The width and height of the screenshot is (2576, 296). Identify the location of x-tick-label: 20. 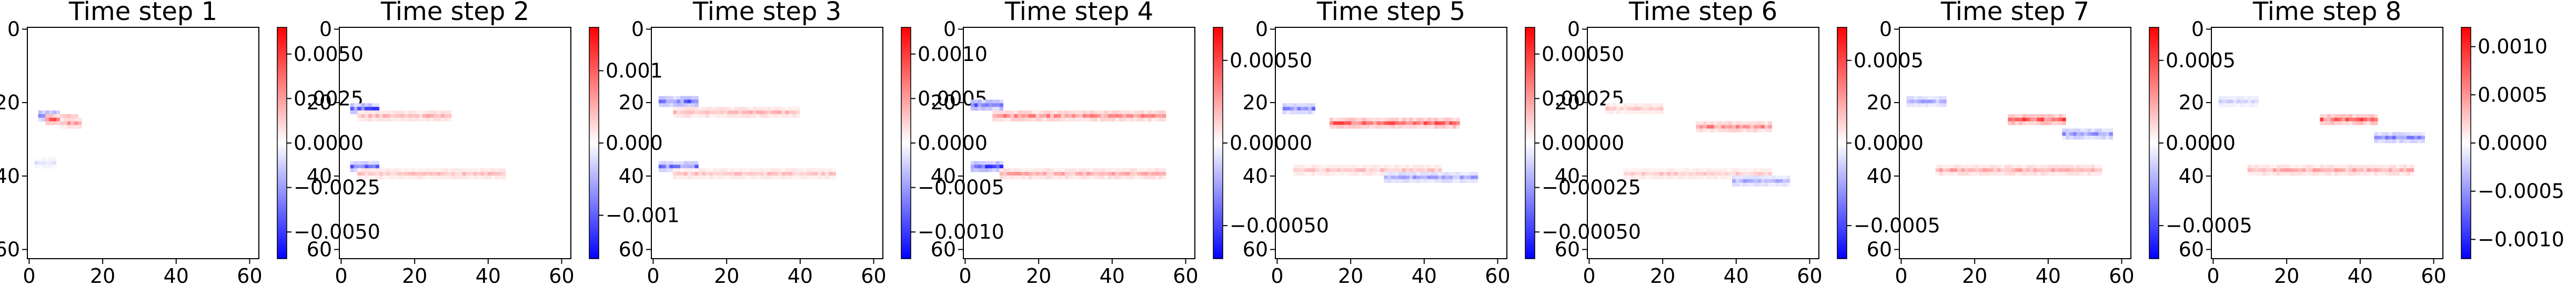
(1662, 276).